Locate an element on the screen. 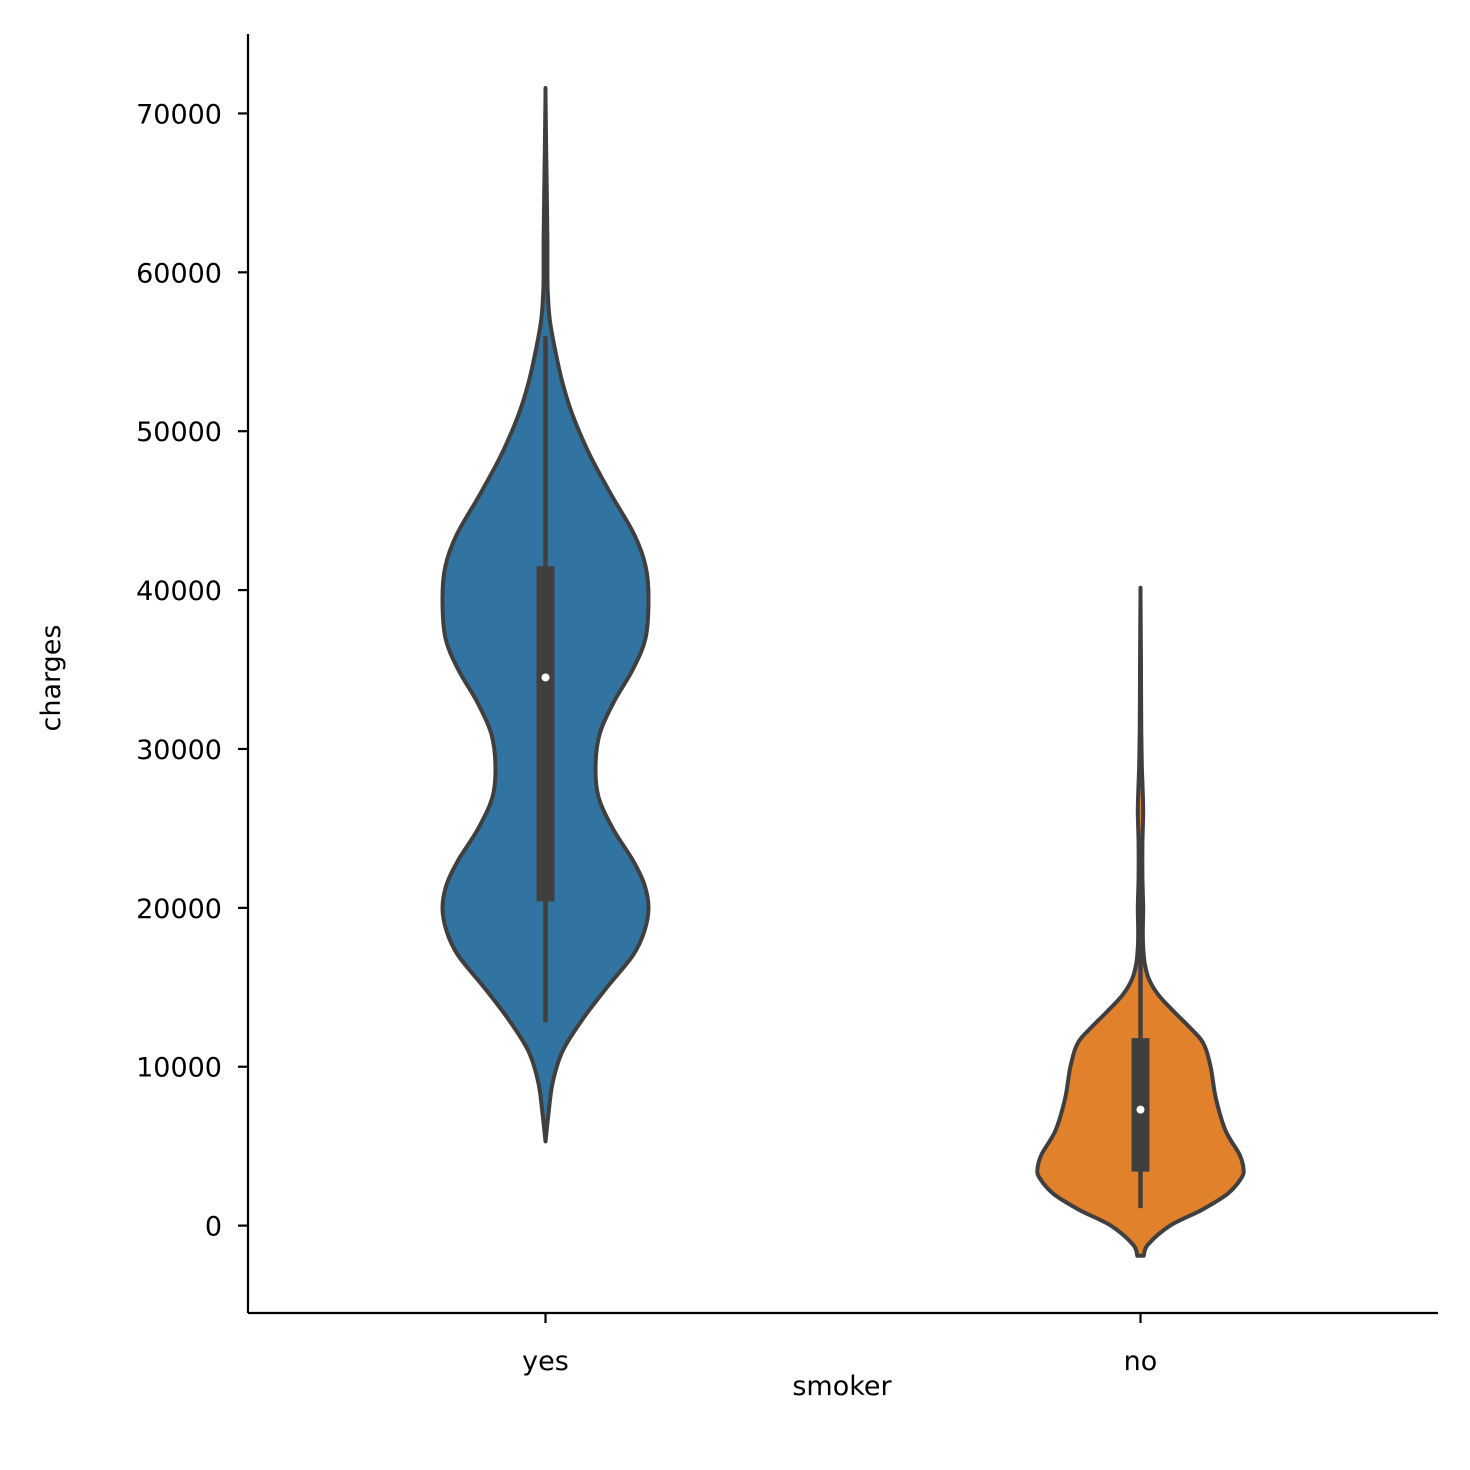 The width and height of the screenshot is (1470, 1470). x-axis: yes no is located at coordinates (843, 1344).